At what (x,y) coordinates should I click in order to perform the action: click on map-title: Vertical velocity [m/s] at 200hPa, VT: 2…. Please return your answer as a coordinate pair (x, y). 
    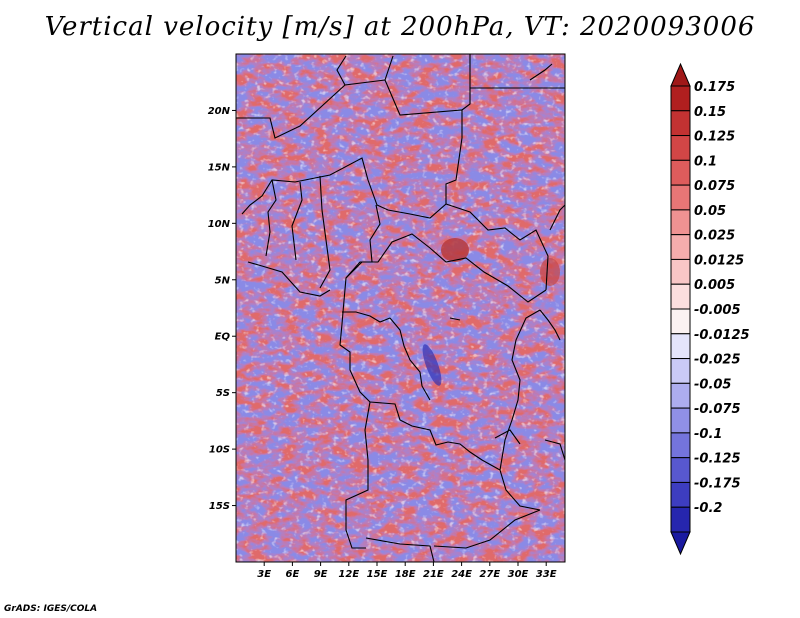
    Looking at the image, I should click on (400, 27).